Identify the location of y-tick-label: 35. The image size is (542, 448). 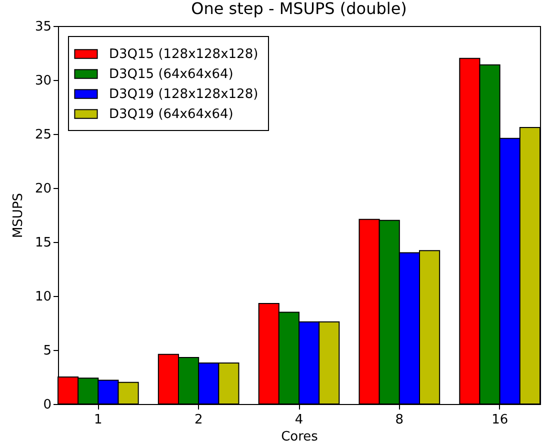
(43, 27).